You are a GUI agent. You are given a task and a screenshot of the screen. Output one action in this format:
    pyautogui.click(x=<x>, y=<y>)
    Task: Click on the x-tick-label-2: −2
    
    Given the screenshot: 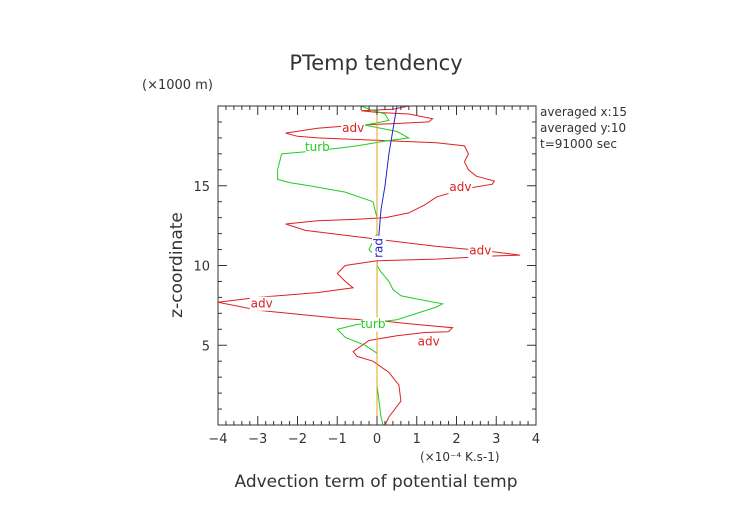 What is the action you would take?
    pyautogui.click(x=297, y=439)
    